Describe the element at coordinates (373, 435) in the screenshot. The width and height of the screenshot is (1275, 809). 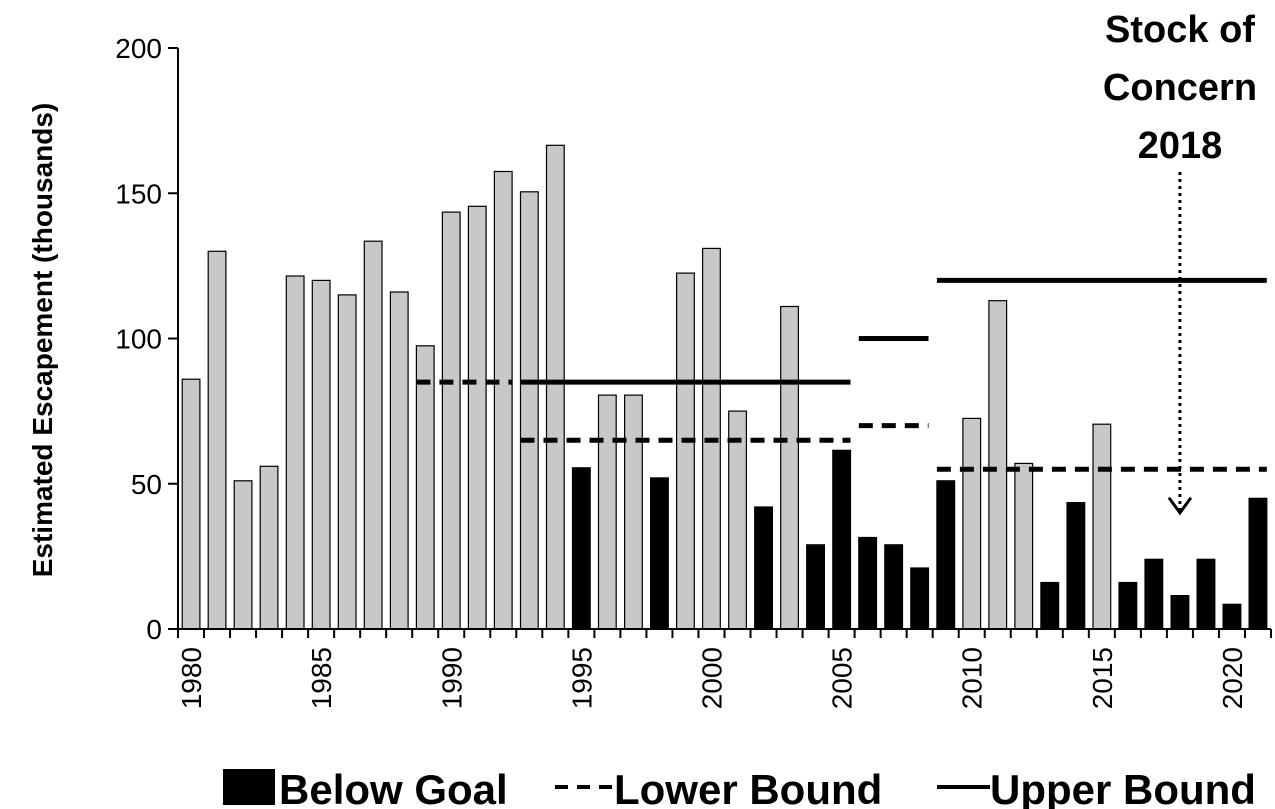
I see `bar-1987` at that location.